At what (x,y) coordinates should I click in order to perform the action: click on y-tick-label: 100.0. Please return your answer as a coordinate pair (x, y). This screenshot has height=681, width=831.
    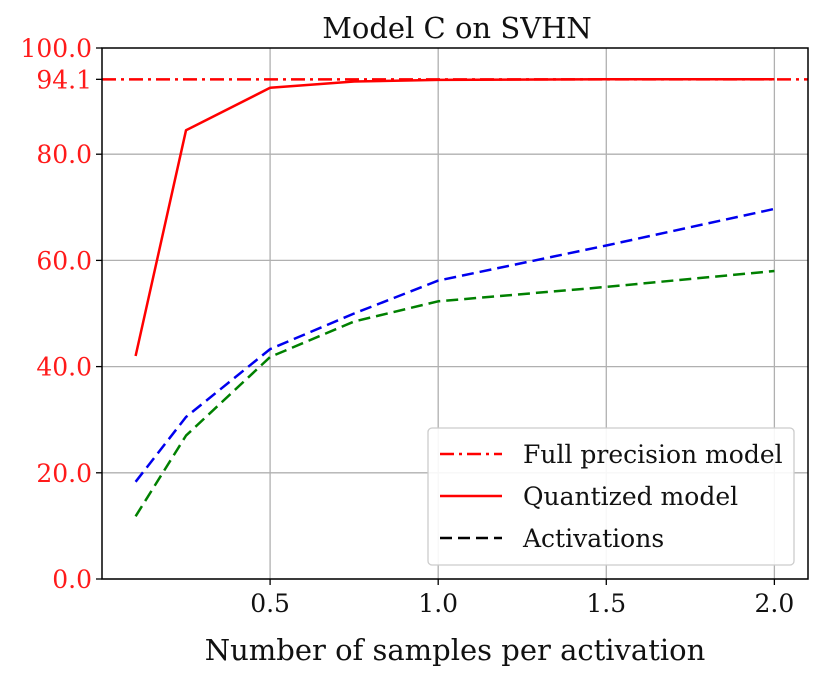
    Looking at the image, I should click on (56, 48).